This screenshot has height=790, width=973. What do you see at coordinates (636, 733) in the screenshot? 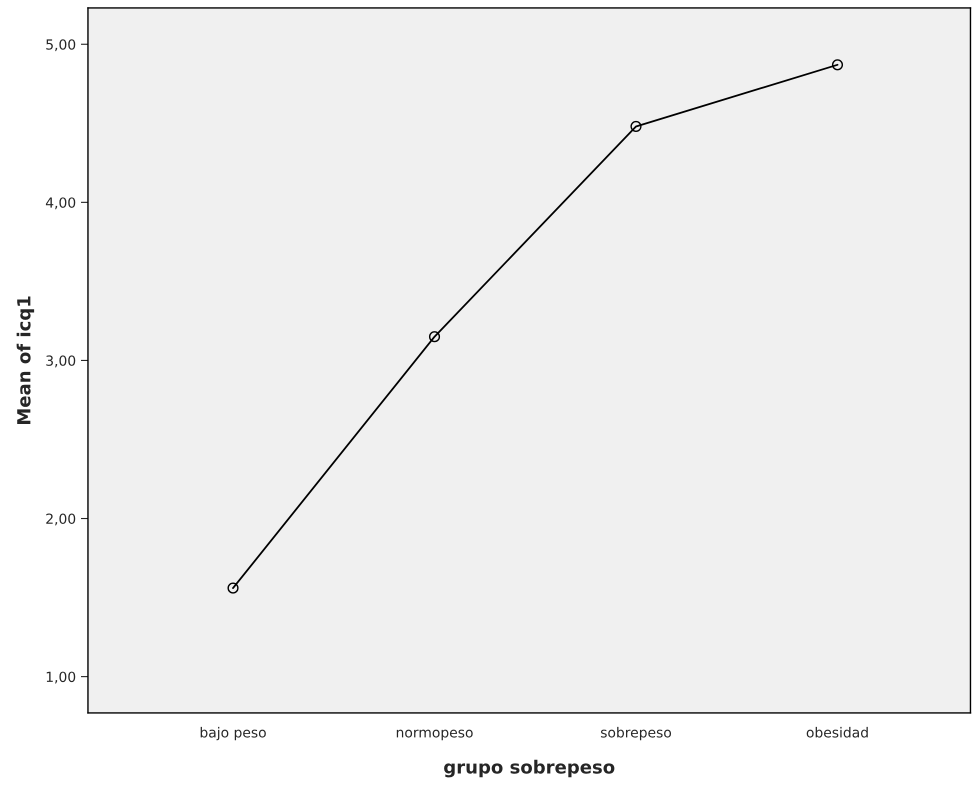
I see `x-tick-label: sobrepeso` at bounding box center [636, 733].